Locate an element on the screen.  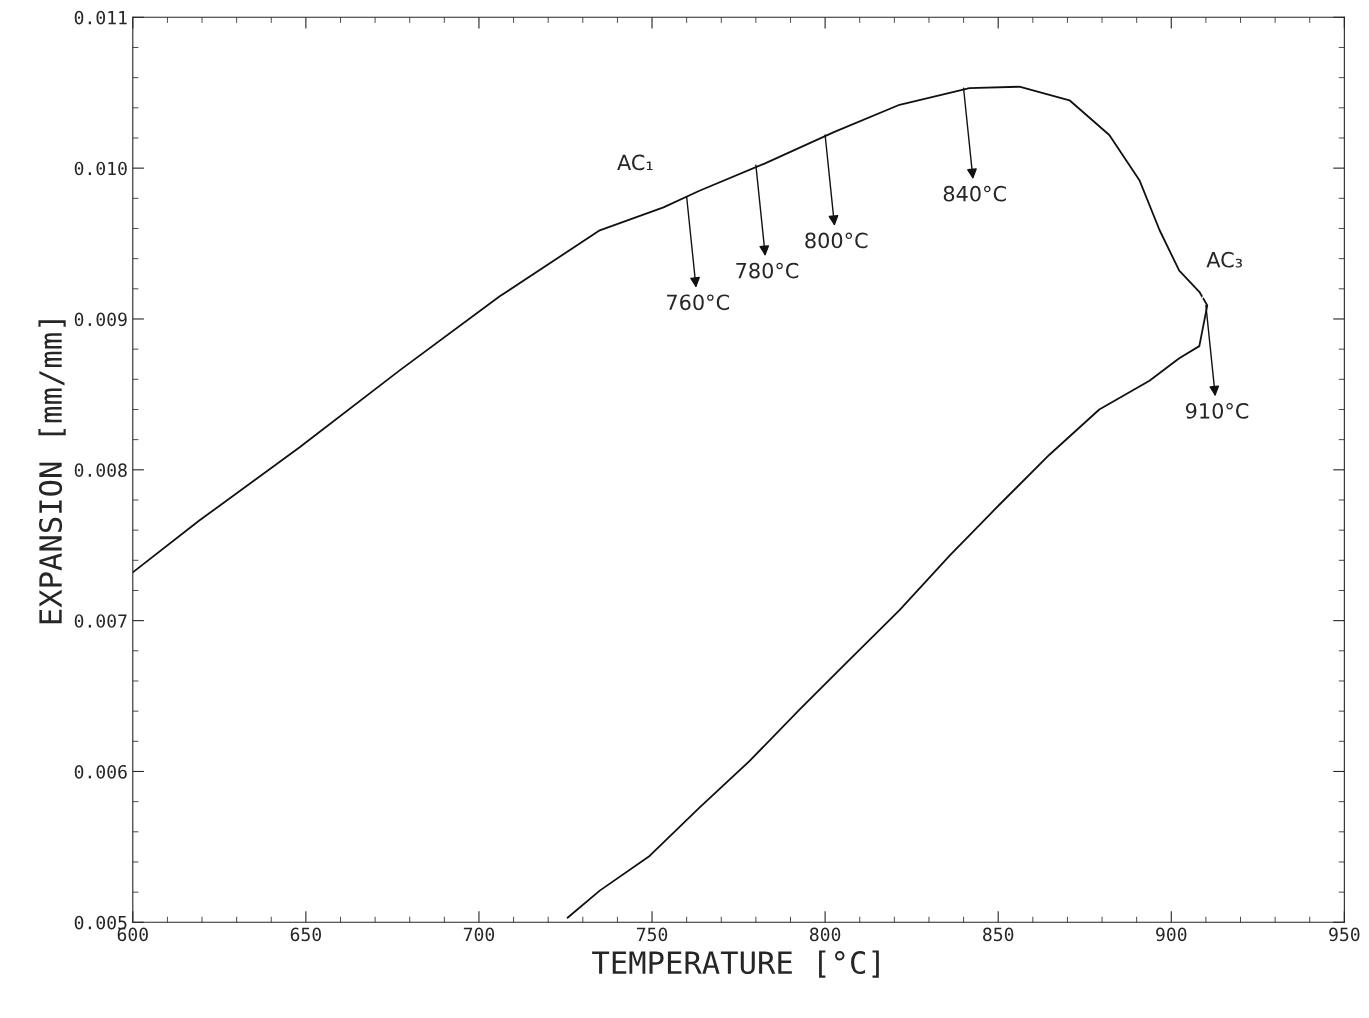
x-tick-label: 750 is located at coordinates (652, 934).